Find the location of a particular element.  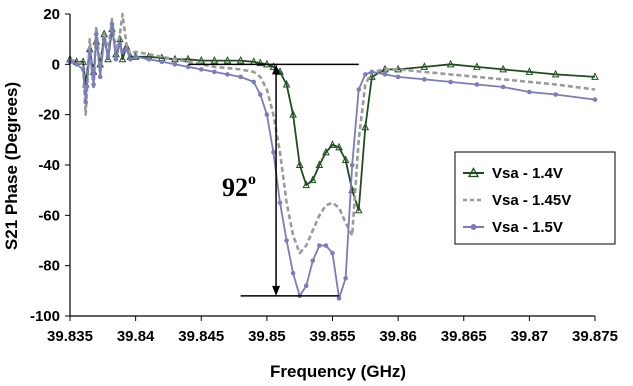

x-tick-label: 39.87 is located at coordinates (530, 336).